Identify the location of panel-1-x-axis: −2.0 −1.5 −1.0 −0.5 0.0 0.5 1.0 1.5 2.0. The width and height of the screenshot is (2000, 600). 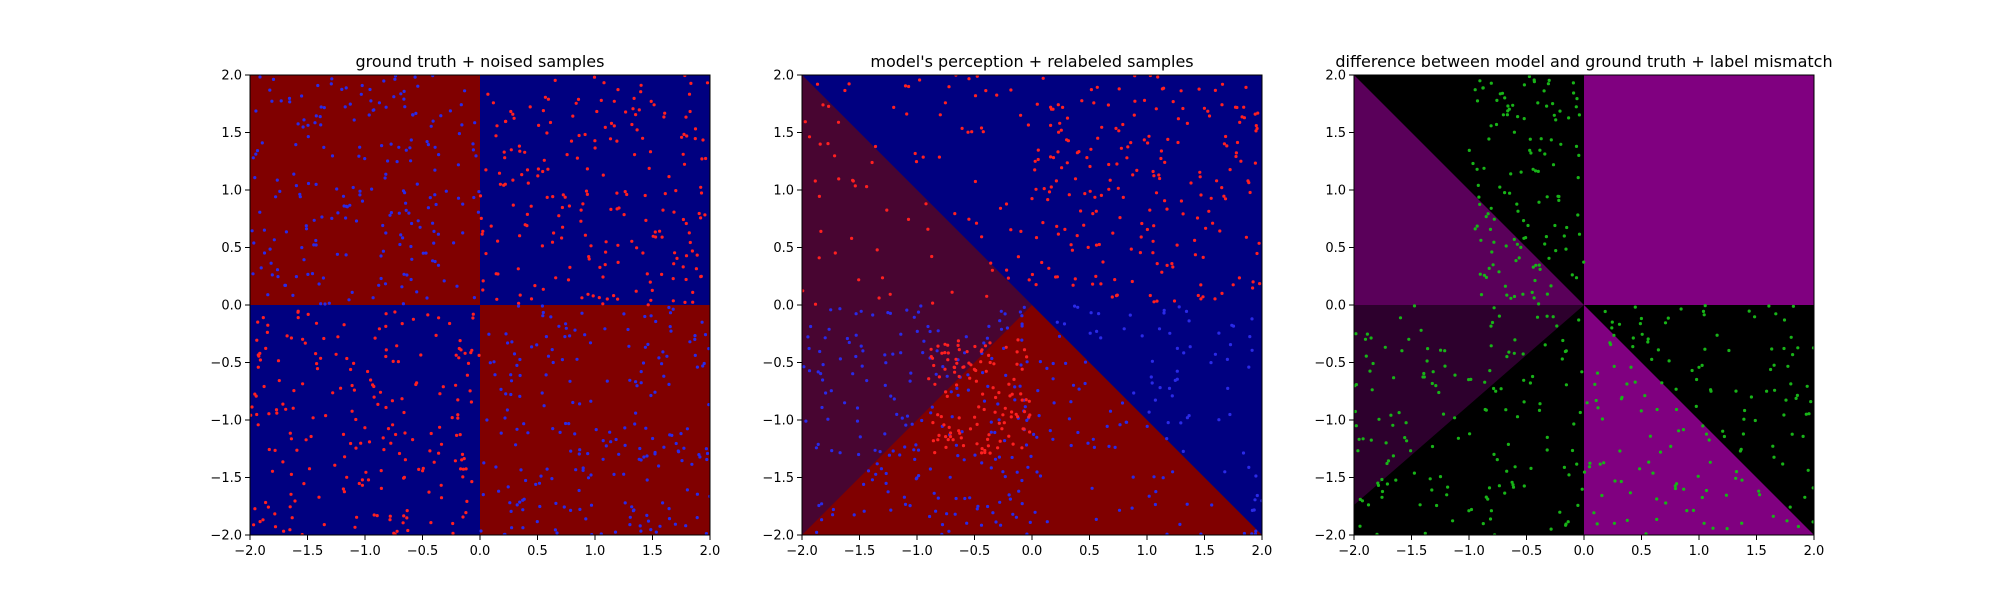
(1029, 547).